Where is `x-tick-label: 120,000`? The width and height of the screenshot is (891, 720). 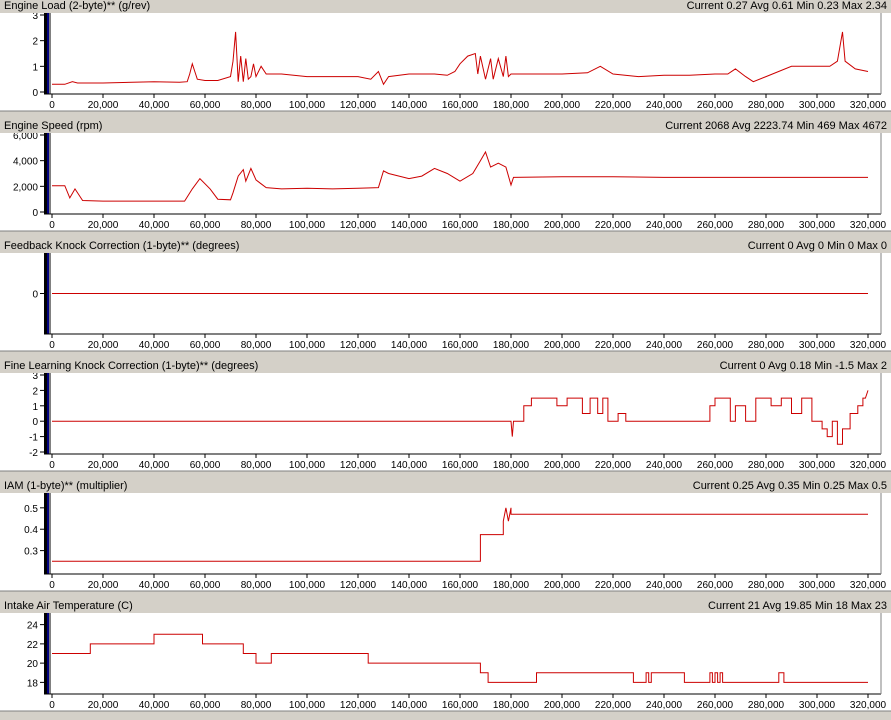 x-tick-label: 120,000 is located at coordinates (358, 345).